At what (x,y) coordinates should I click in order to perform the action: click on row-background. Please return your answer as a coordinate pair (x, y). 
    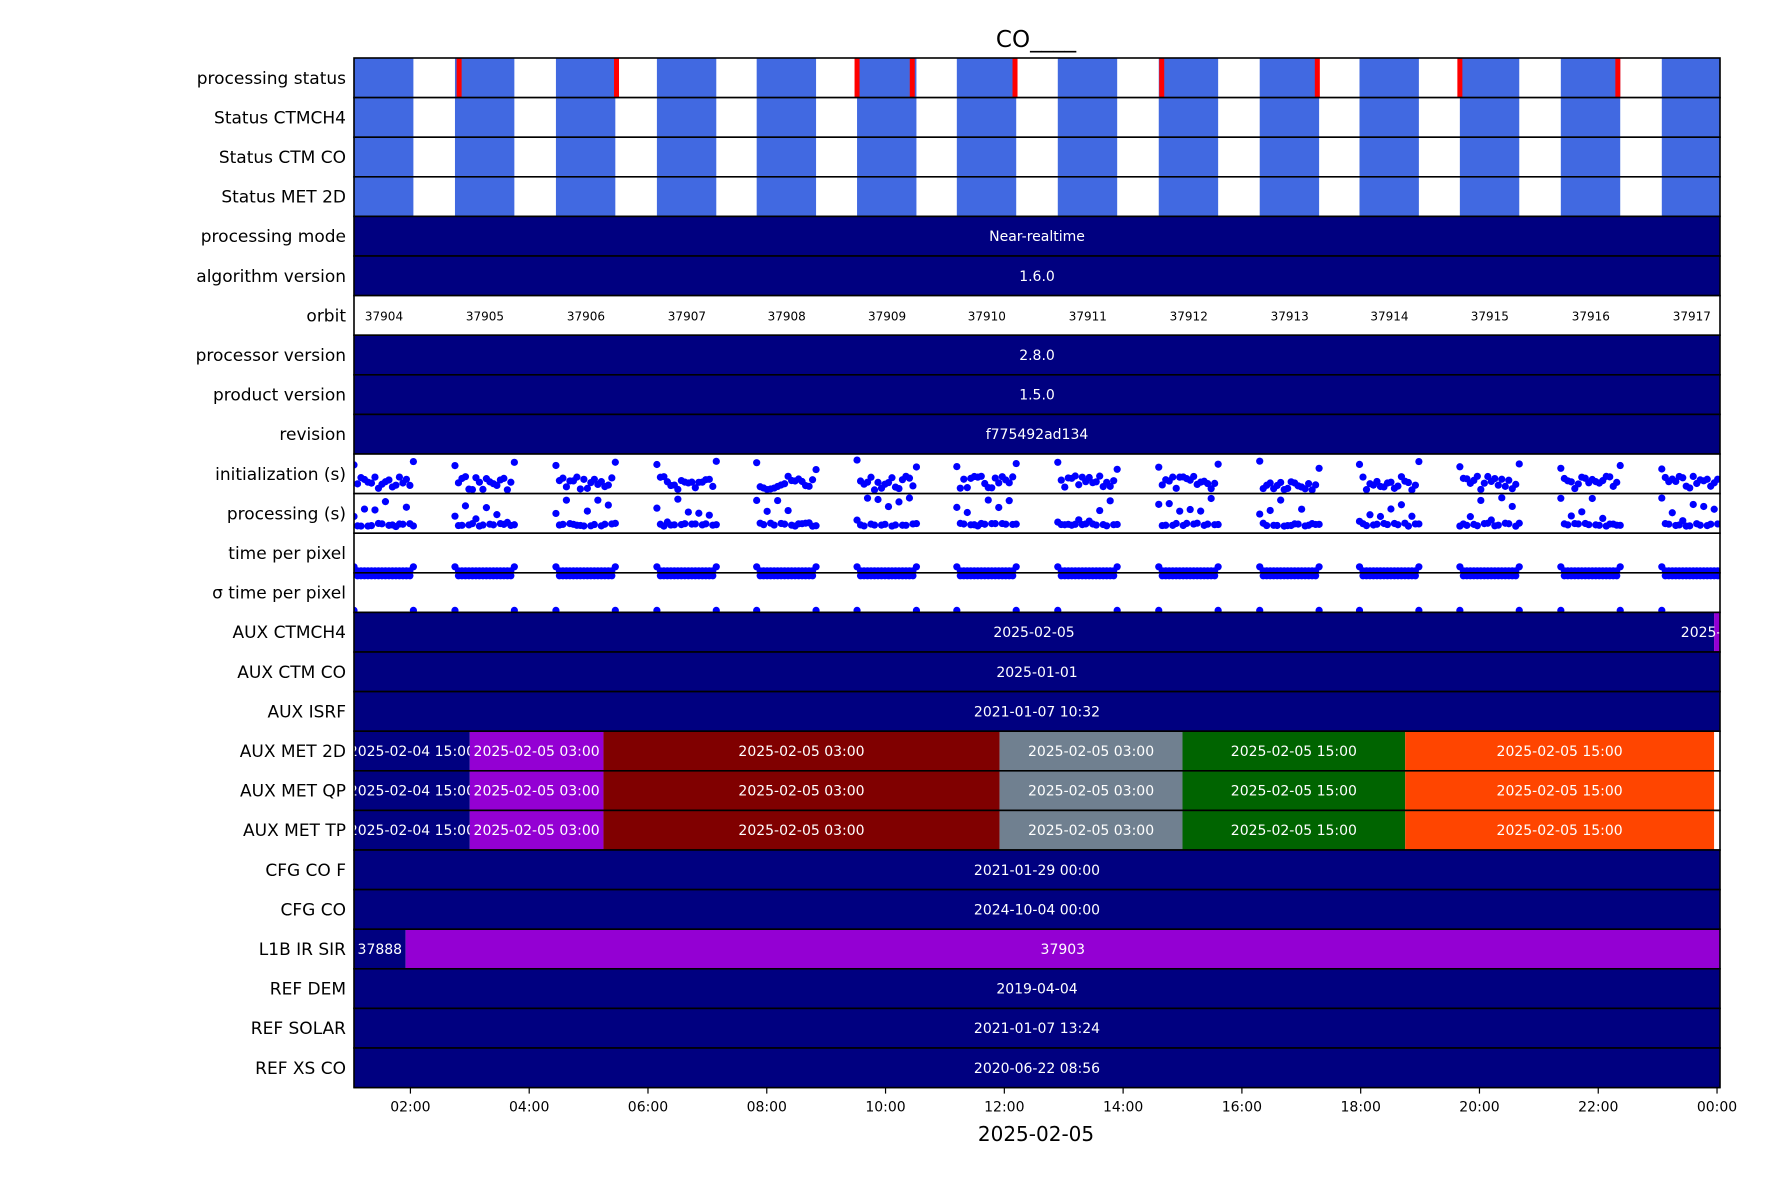
    Looking at the image, I should click on (1037, 315).